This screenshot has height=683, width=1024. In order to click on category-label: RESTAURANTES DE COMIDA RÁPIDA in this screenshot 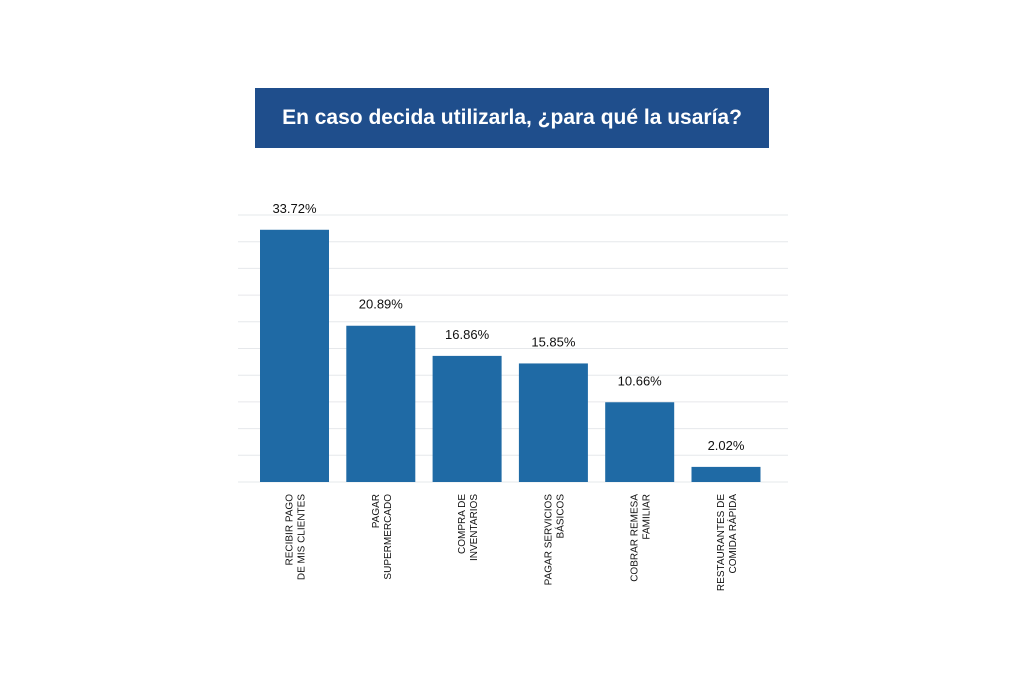, I will do `click(727, 542)`.